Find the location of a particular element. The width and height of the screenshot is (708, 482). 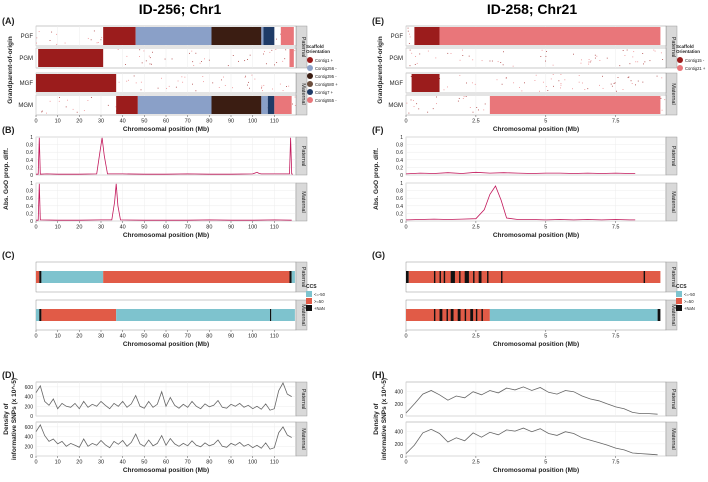

x-tick-label: 100 is located at coordinates (252, 228).